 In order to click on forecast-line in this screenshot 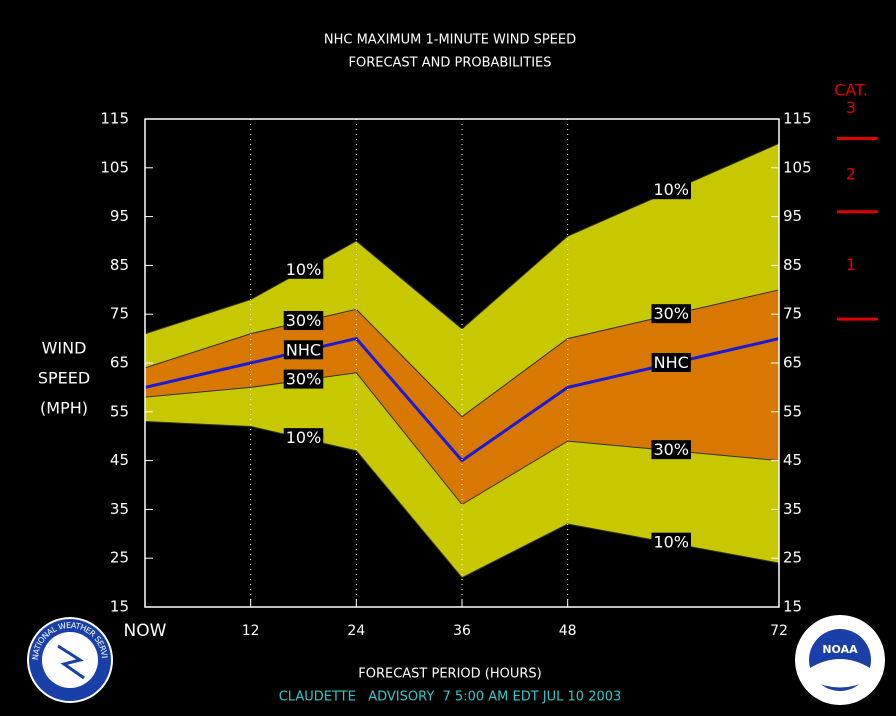, I will do `click(462, 399)`.